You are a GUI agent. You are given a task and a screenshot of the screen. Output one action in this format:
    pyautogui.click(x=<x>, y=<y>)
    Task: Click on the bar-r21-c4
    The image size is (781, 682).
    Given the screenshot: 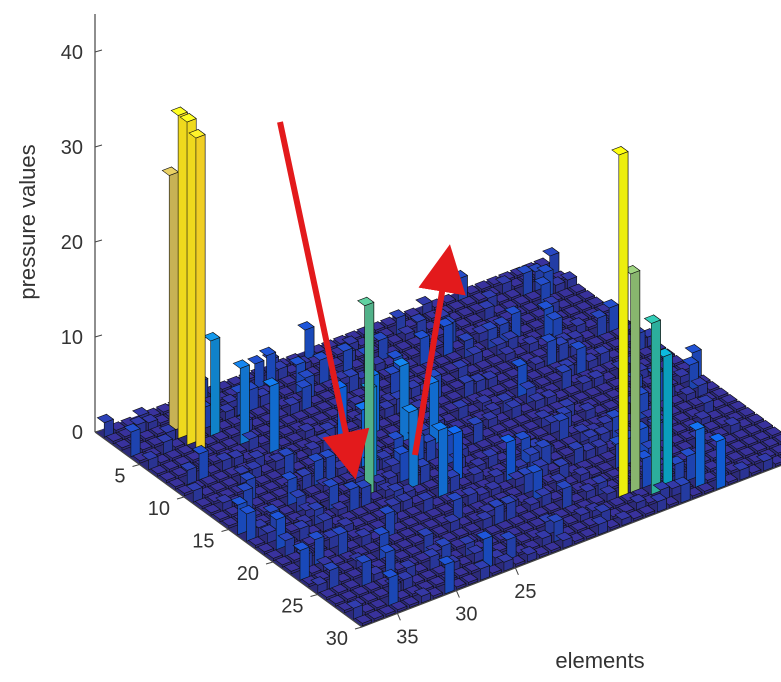 What is the action you would take?
    pyautogui.click(x=684, y=407)
    